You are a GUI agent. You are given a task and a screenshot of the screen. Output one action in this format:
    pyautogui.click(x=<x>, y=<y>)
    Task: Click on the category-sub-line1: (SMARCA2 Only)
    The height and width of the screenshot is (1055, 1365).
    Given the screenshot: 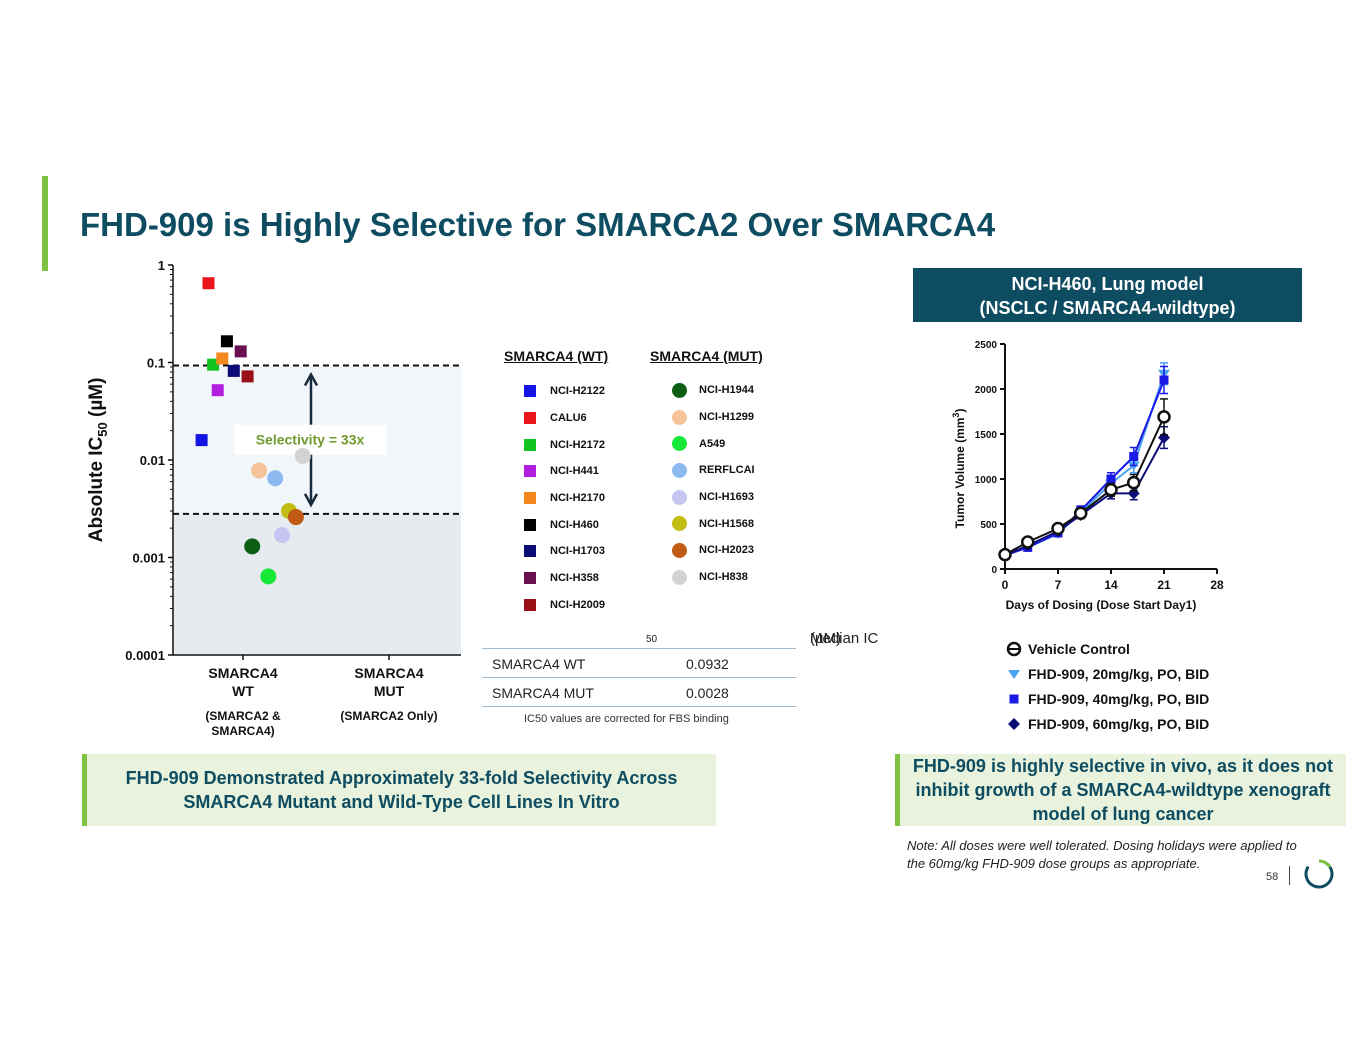 What is the action you would take?
    pyautogui.click(x=388, y=716)
    